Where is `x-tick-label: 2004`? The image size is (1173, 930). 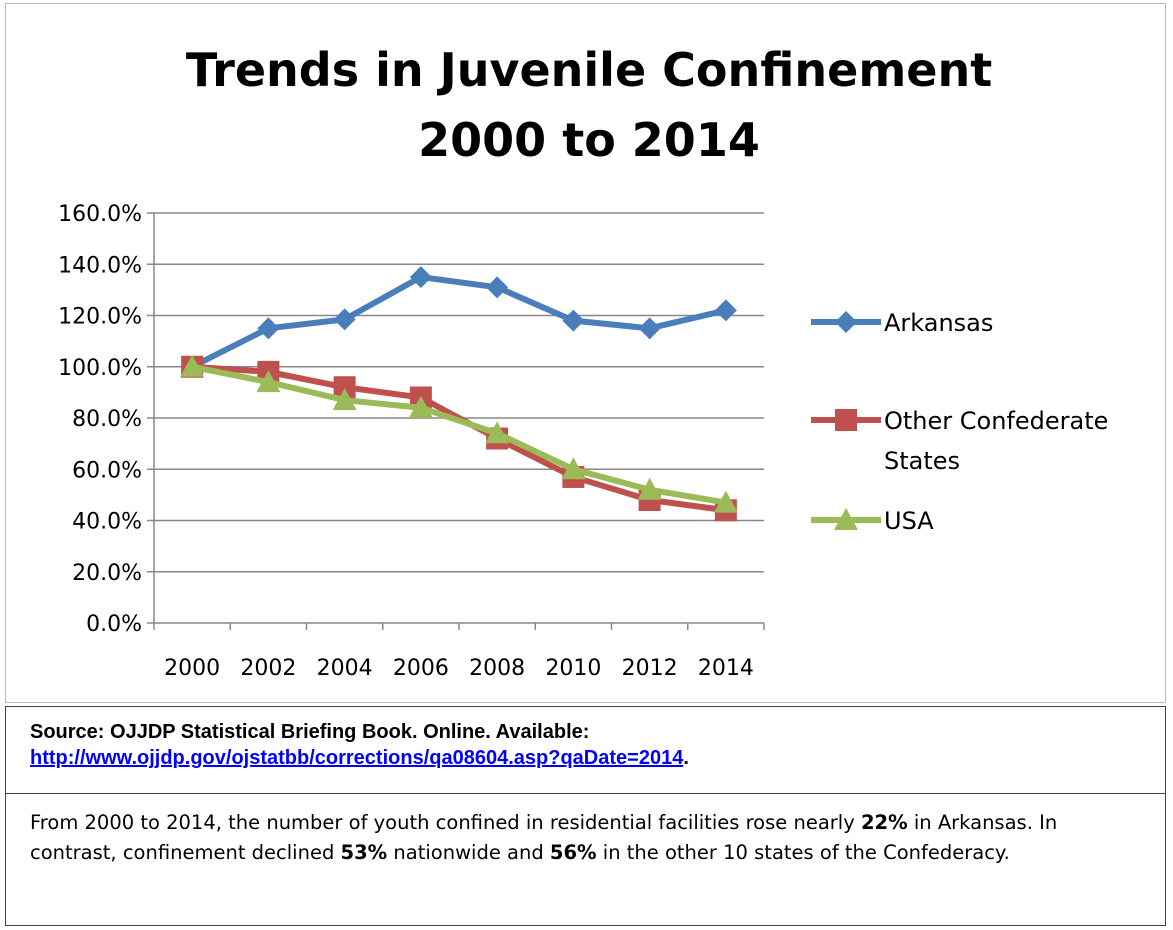 x-tick-label: 2004 is located at coordinates (345, 668).